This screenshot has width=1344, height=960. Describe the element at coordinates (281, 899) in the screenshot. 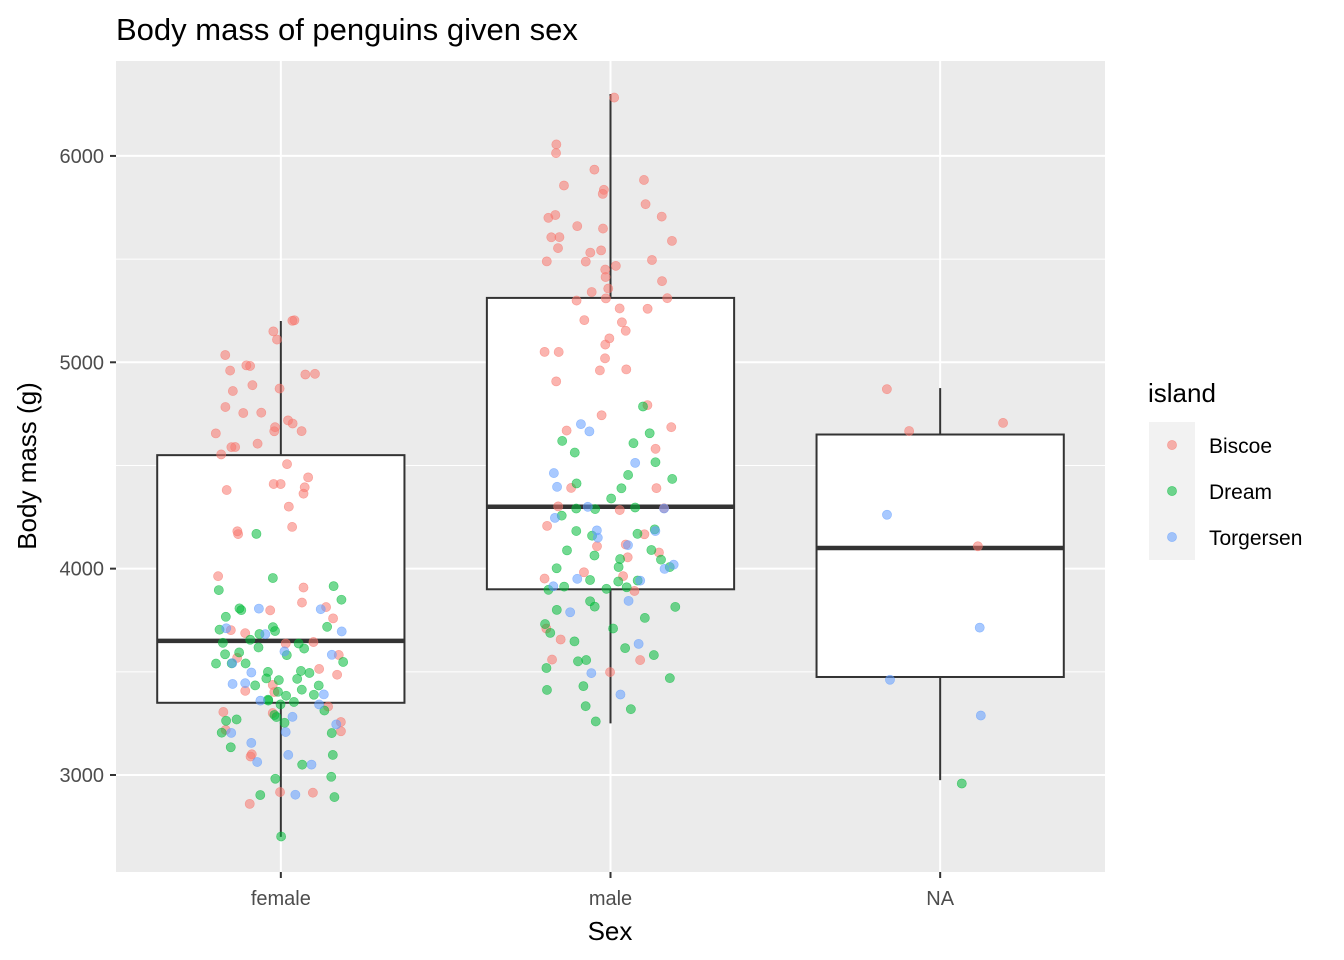

I see `x-tick-label-female: female` at that location.